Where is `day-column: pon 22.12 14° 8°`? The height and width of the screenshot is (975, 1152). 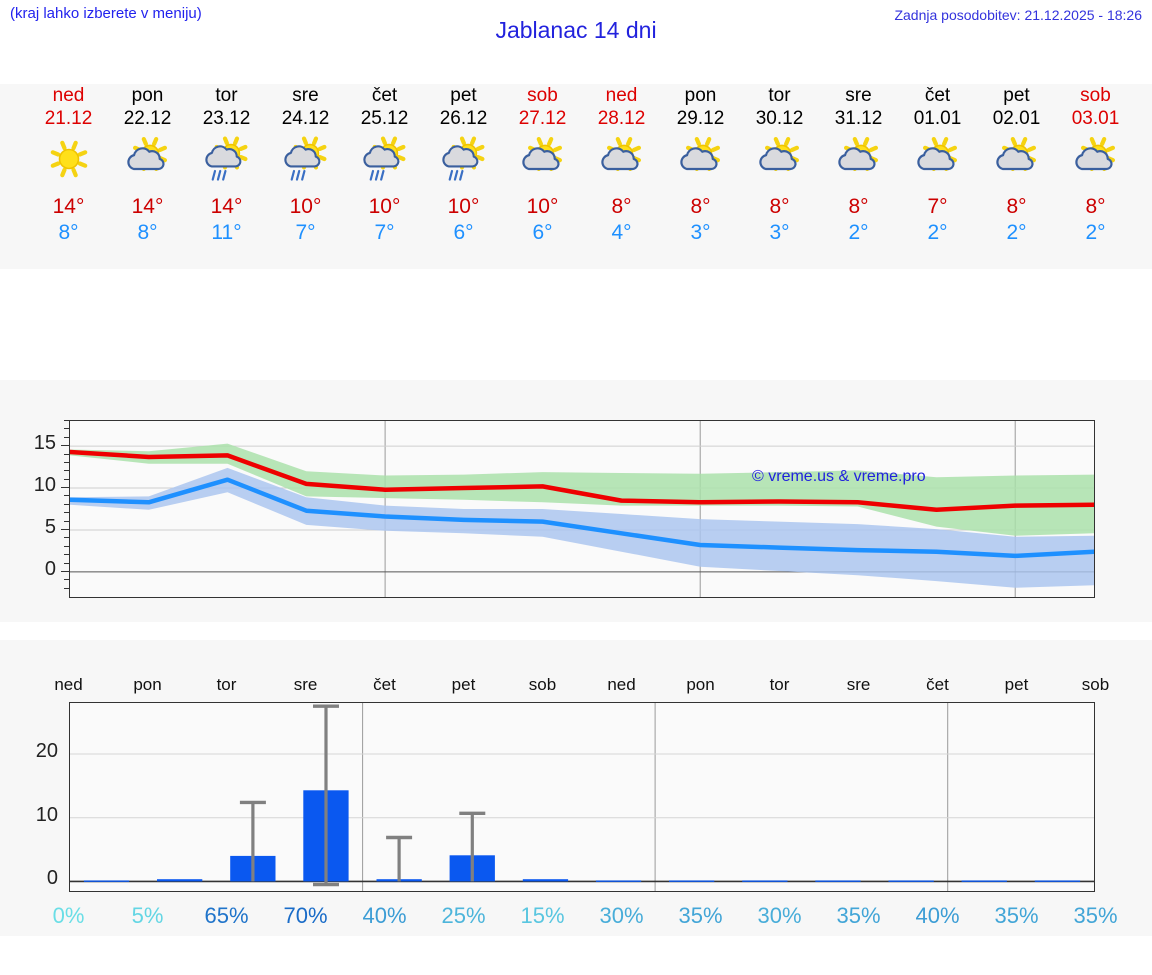
day-column: pon 22.12 14° 8° is located at coordinates (147, 165).